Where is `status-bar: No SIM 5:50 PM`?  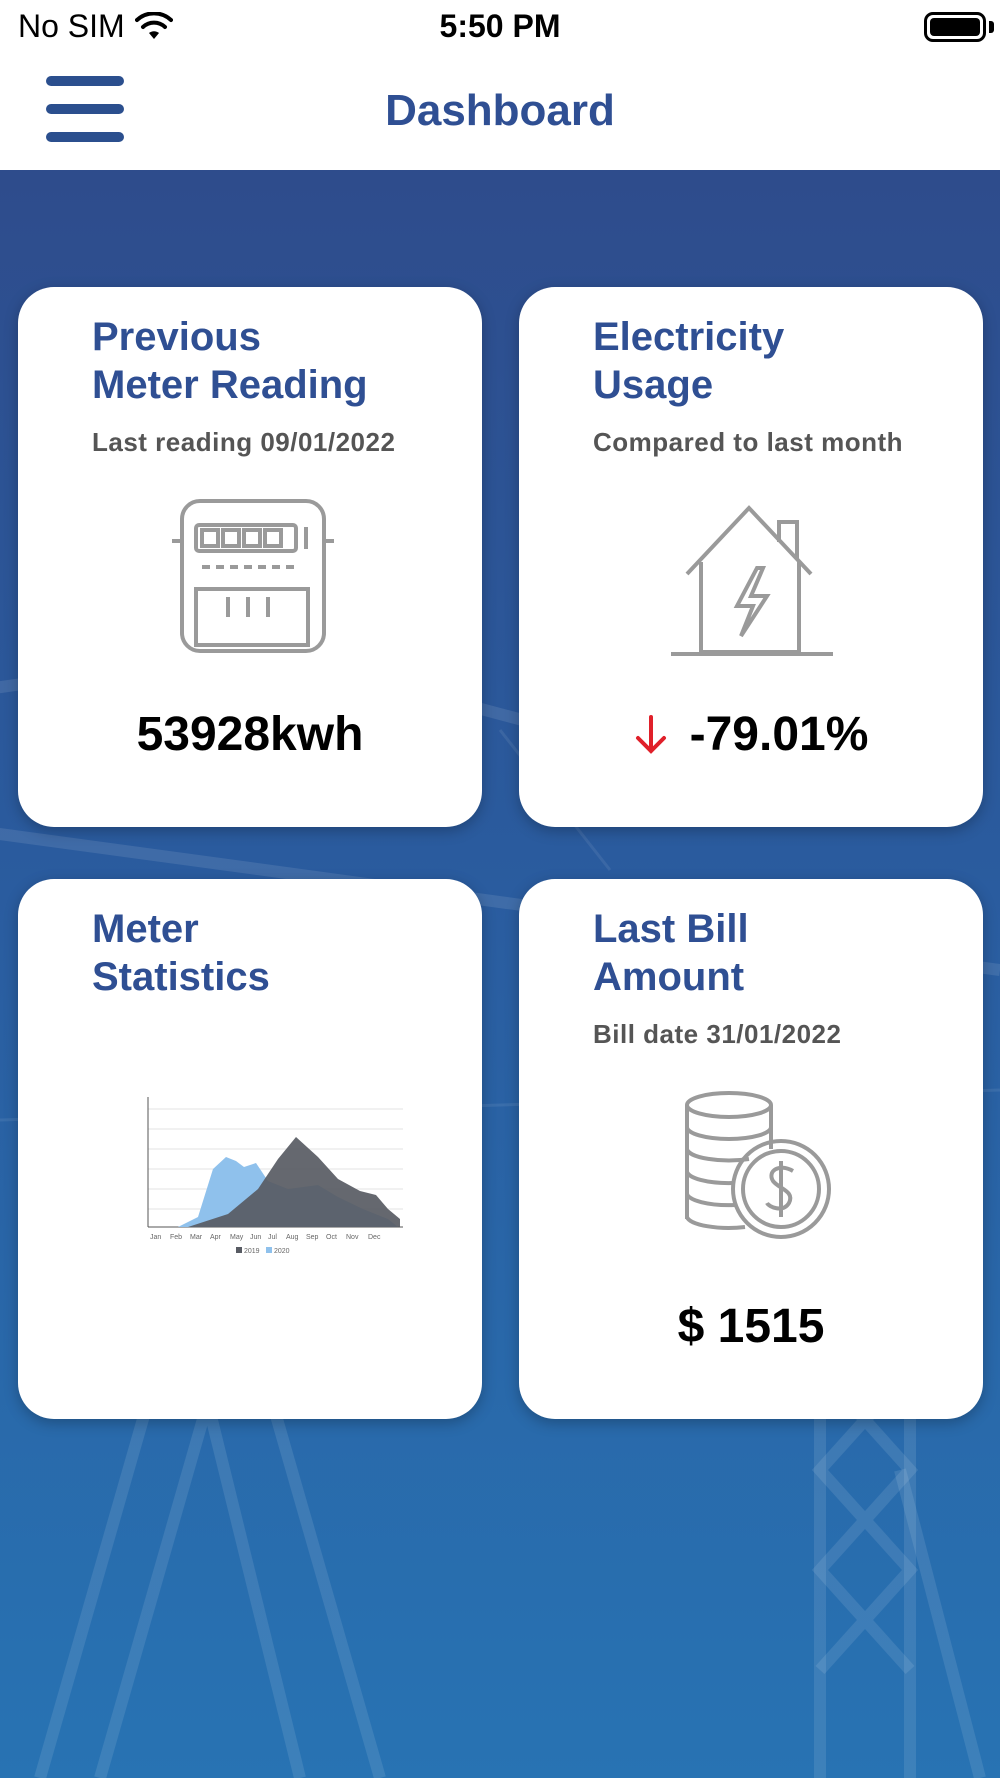 status-bar: No SIM 5:50 PM is located at coordinates (500, 28).